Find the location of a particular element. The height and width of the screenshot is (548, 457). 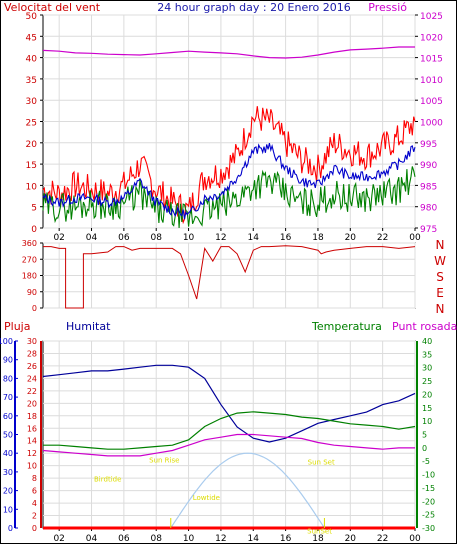

temperature-tick-label: -15 is located at coordinates (428, 488).